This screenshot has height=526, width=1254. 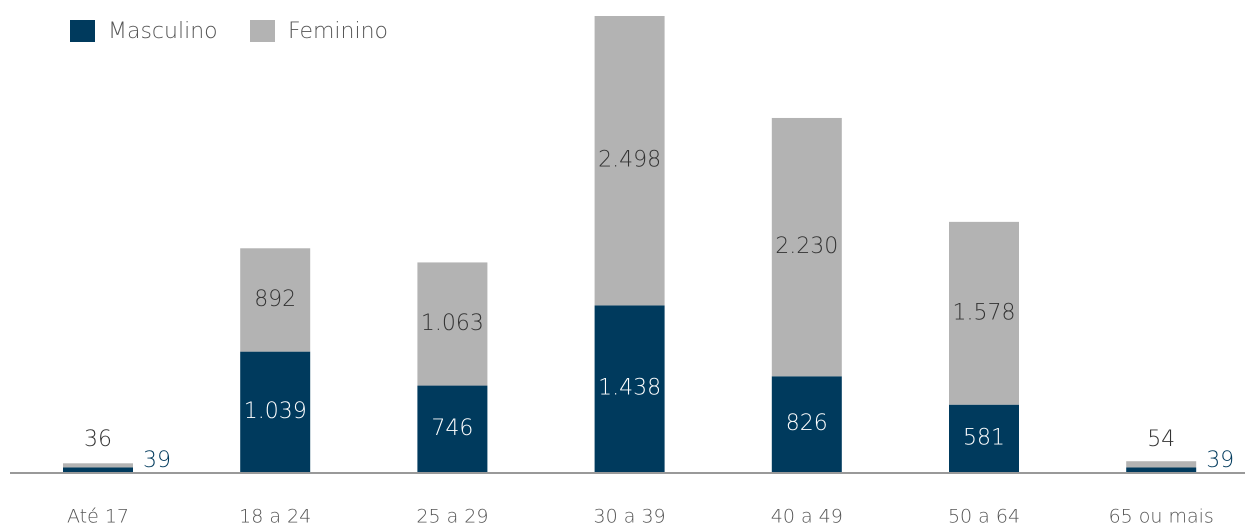 I want to click on value-label: 36, so click(x=98, y=439).